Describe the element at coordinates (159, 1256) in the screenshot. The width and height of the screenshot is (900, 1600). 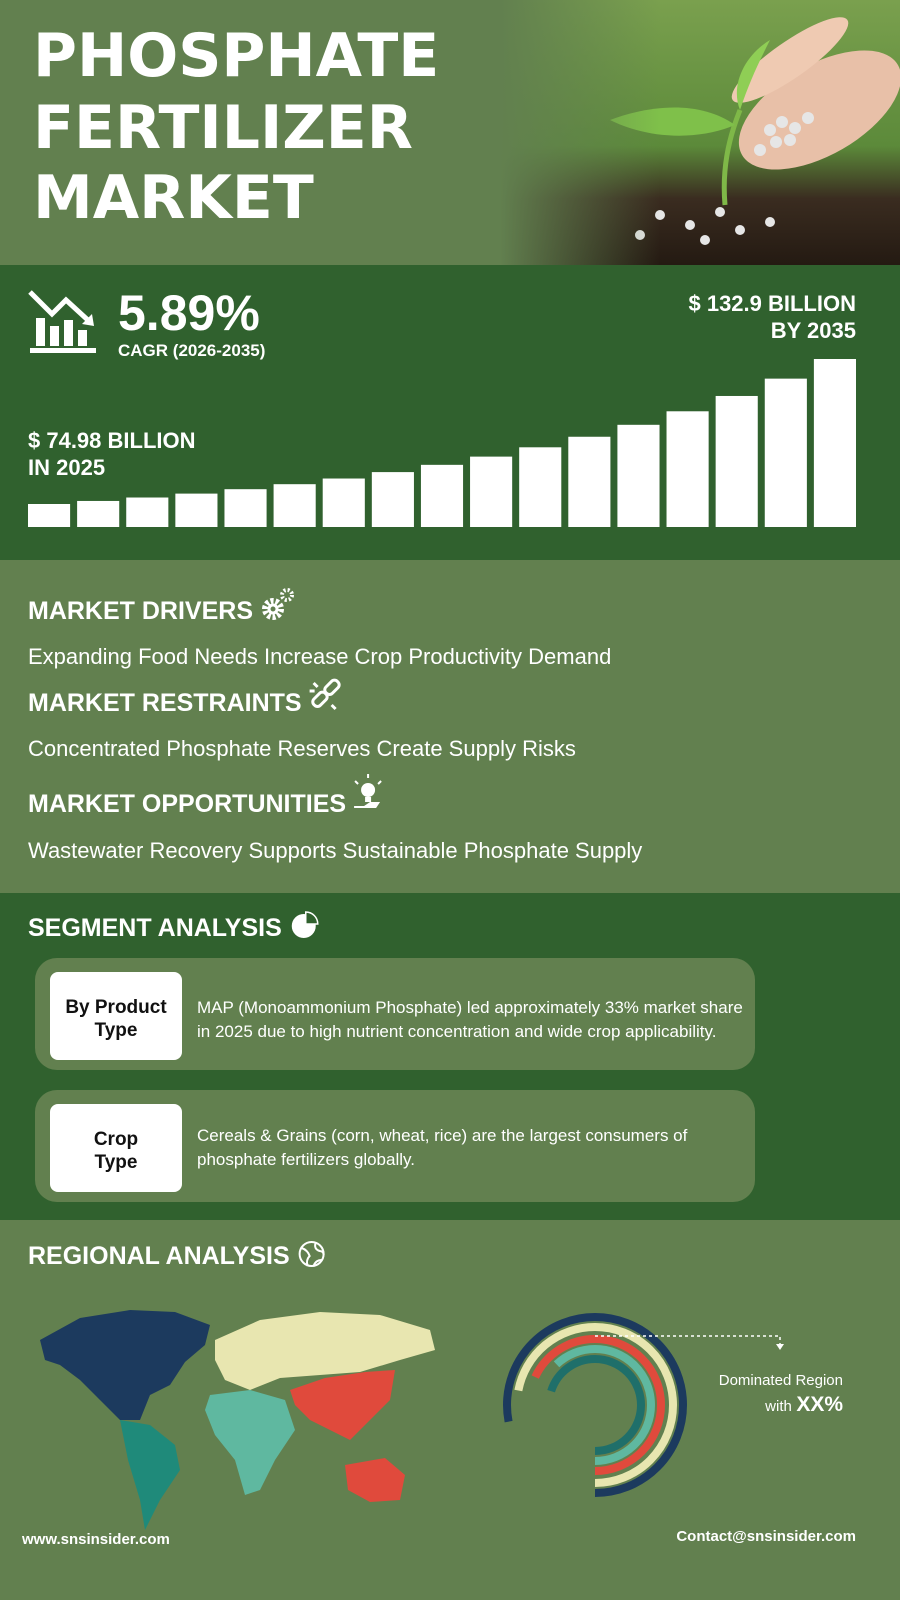
I see `section-heading: REGIONAL ANALYSIS` at that location.